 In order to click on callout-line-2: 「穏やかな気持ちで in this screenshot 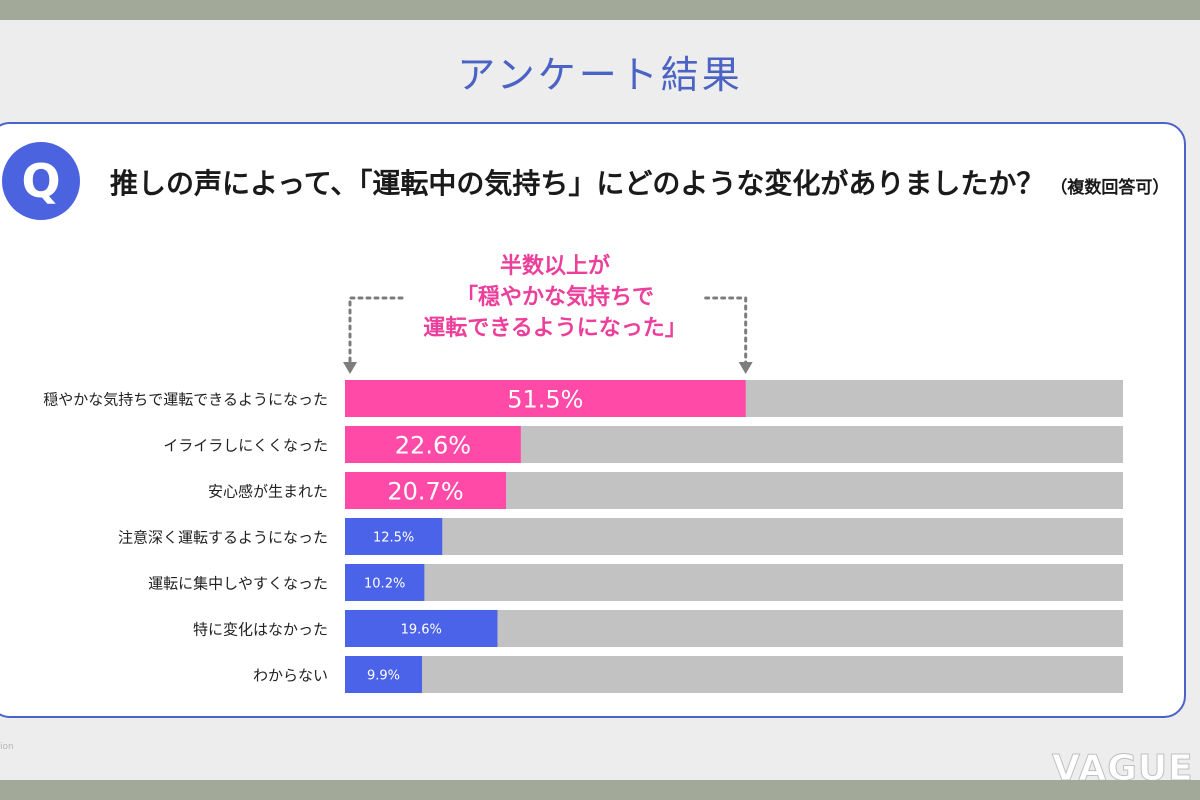, I will do `click(554, 297)`.